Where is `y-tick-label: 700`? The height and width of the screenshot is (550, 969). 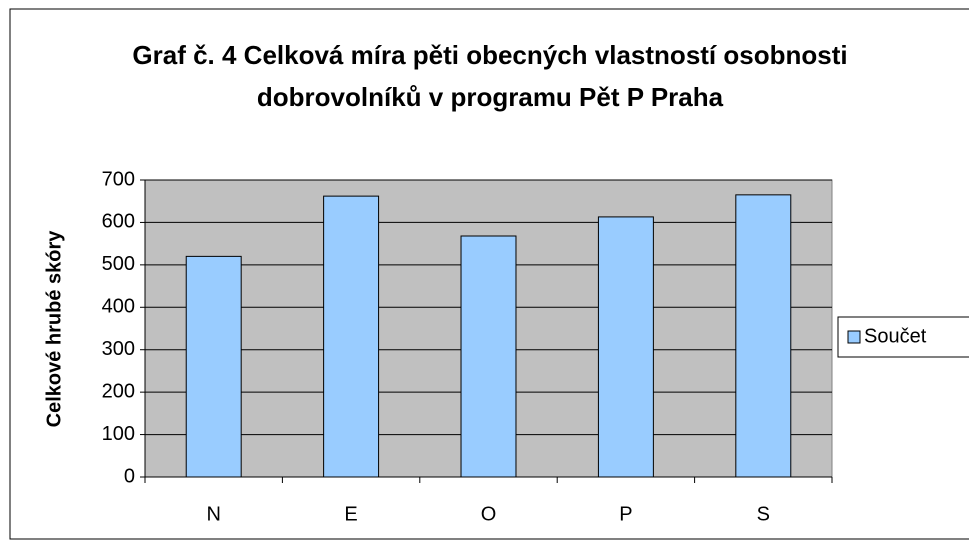
y-tick-label: 700 is located at coordinates (118, 179).